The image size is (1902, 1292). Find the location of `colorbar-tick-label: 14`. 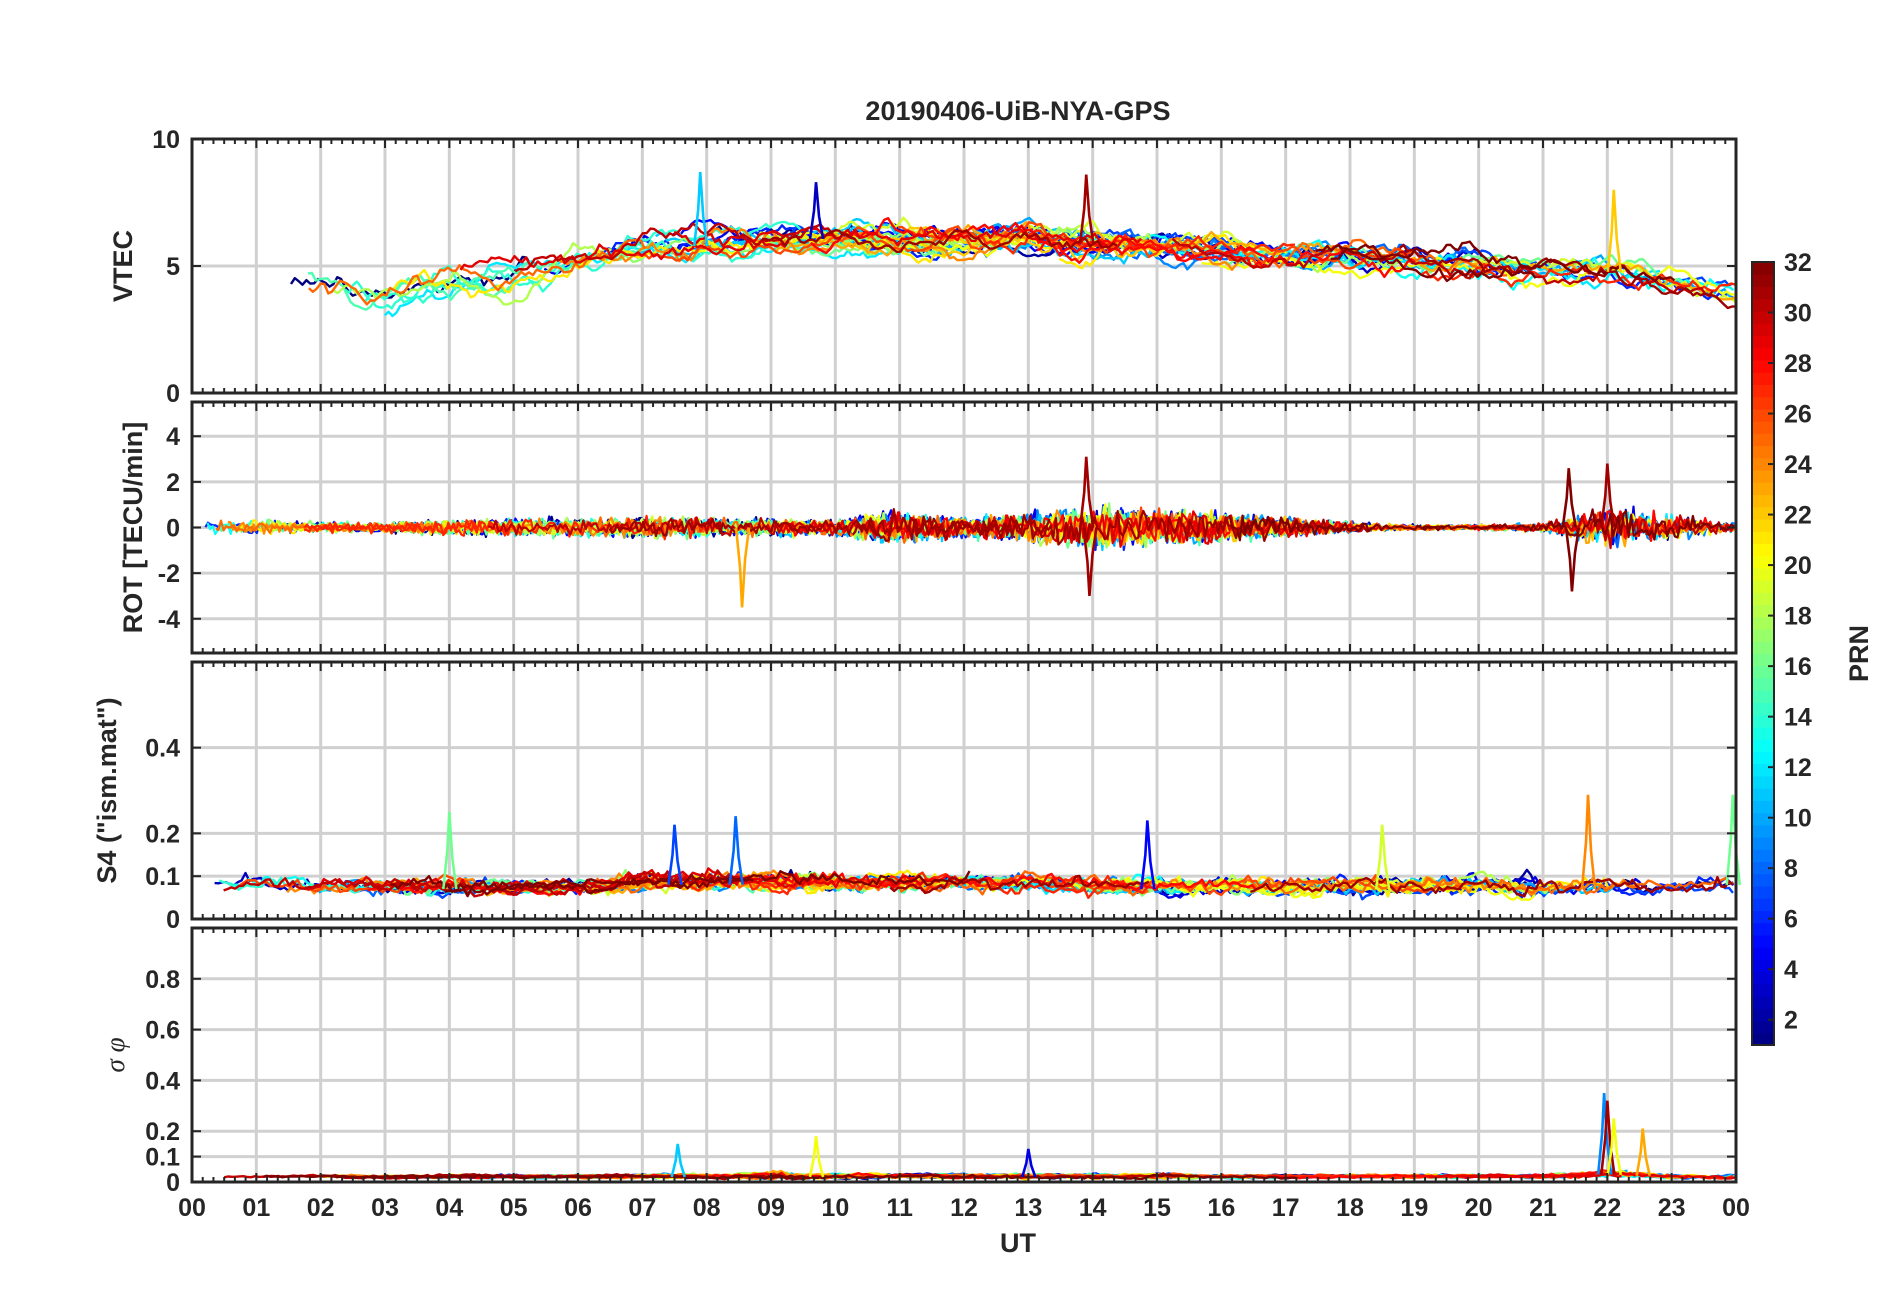

colorbar-tick-label: 14 is located at coordinates (1798, 718).